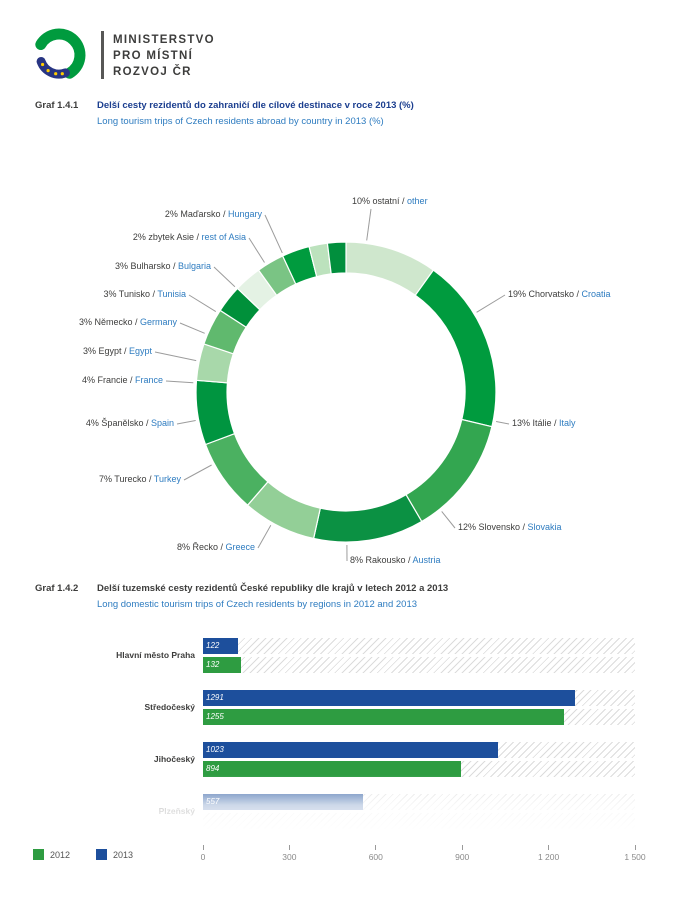  I want to click on bar-2012: 1255, so click(384, 717).